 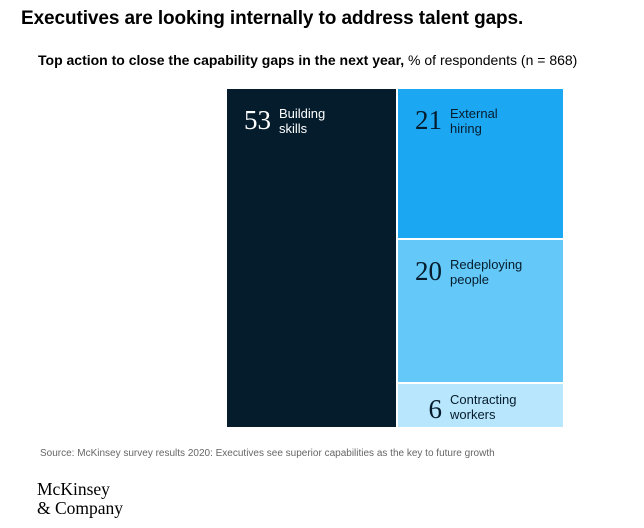 I want to click on tile-label-line-2: hiring, so click(x=466, y=128).